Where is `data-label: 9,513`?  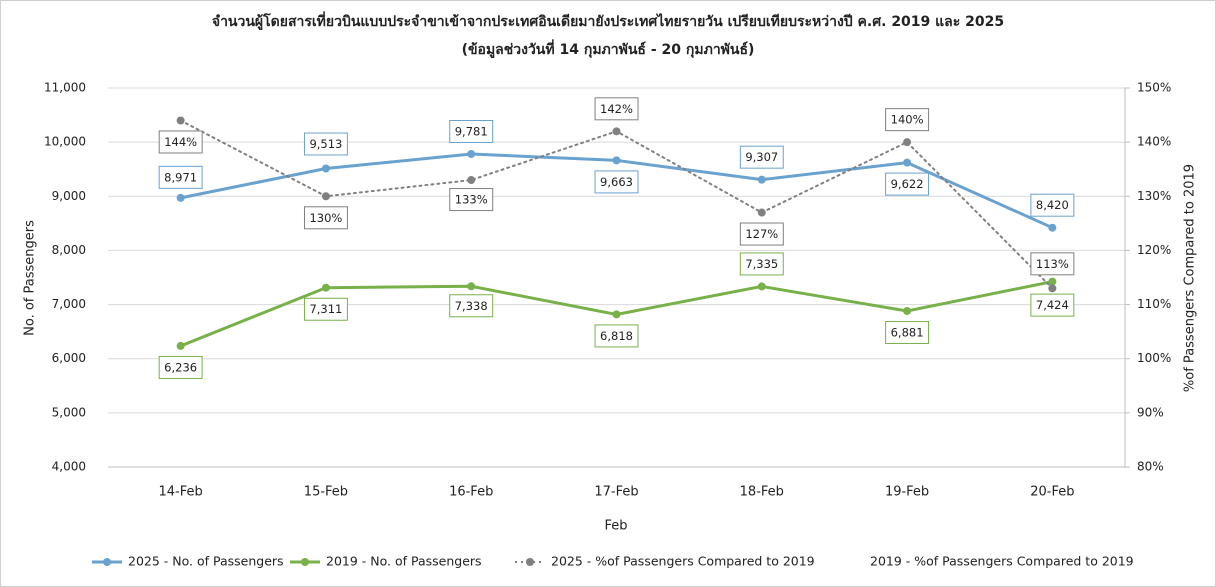
data-label: 9,513 is located at coordinates (325, 144).